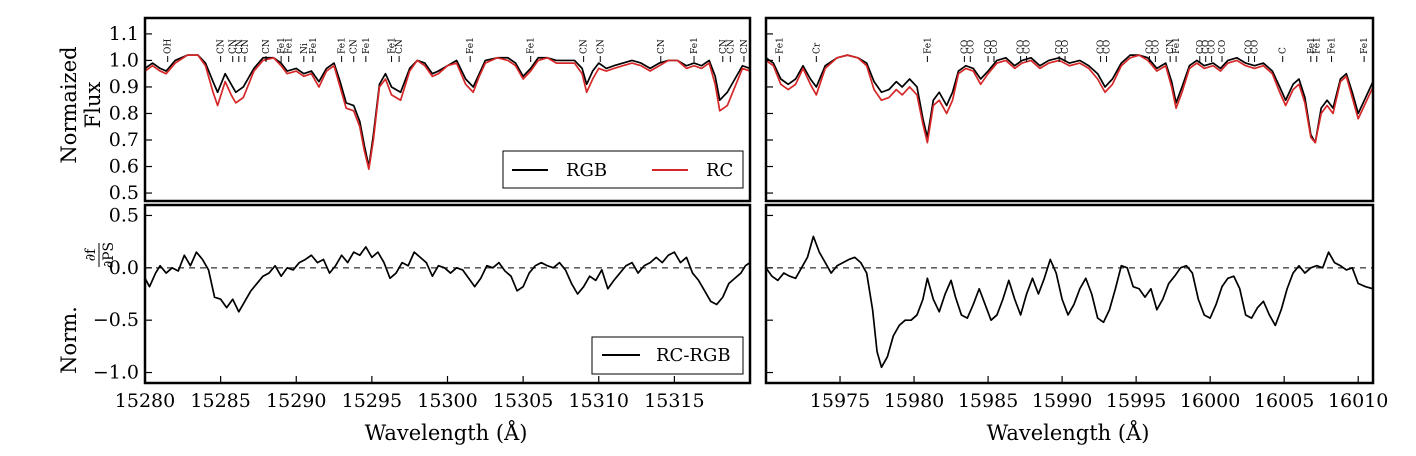  What do you see at coordinates (69, 340) in the screenshot?
I see `residual-ylabel-prefix: Norm.` at bounding box center [69, 340].